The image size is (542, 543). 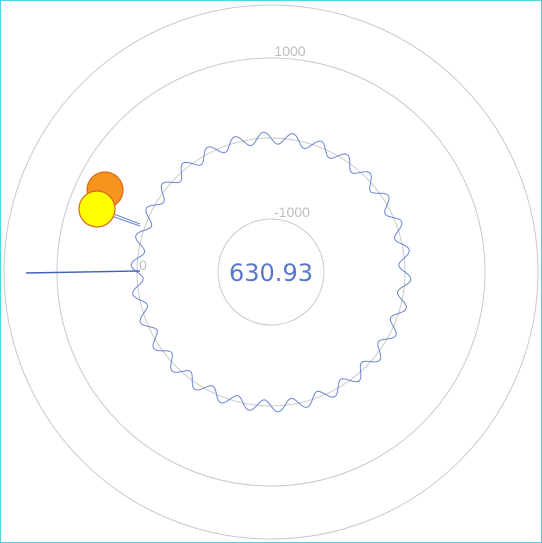 I want to click on yellow-marker, so click(x=97, y=209).